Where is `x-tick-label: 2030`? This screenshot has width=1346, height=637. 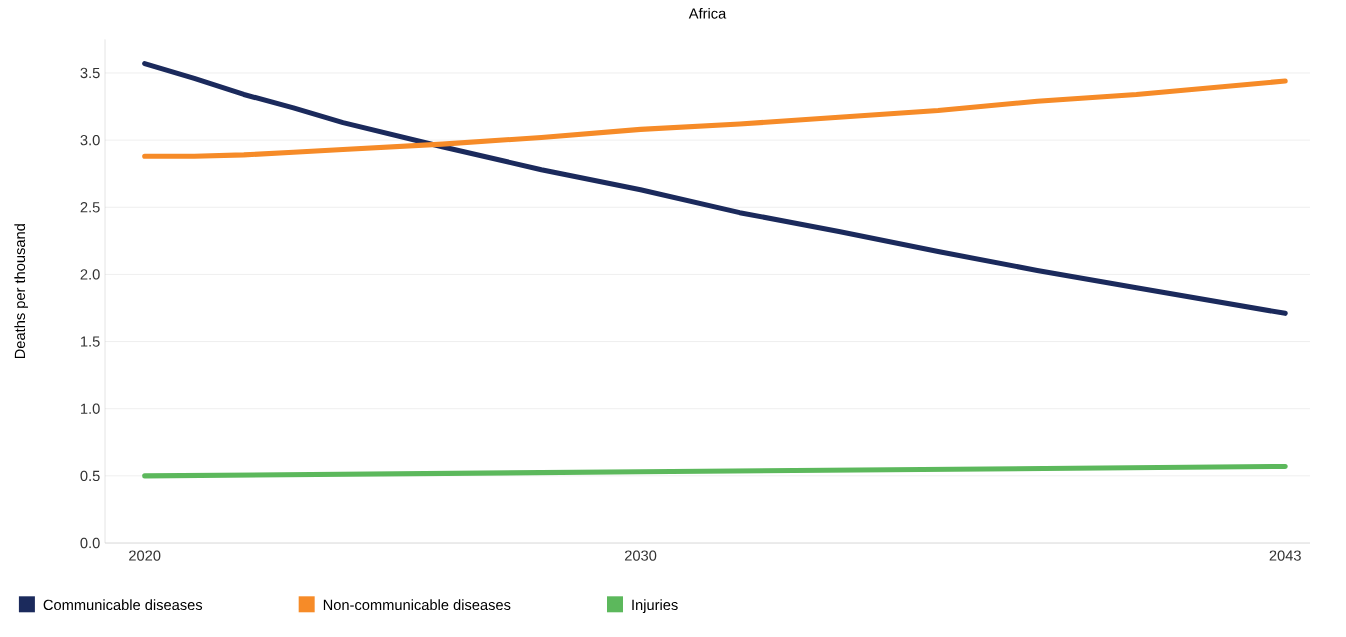 x-tick-label: 2030 is located at coordinates (640, 555).